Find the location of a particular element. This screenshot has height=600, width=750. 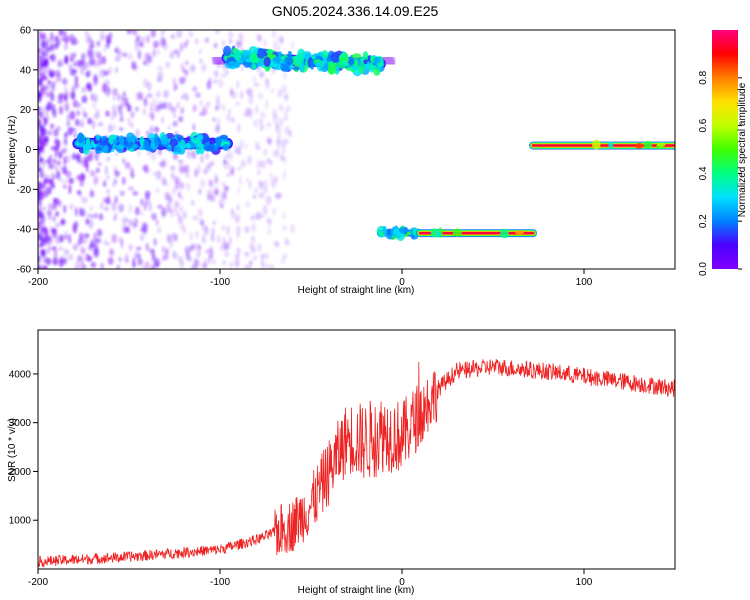

spectral-band-band-lower is located at coordinates (476, 233).